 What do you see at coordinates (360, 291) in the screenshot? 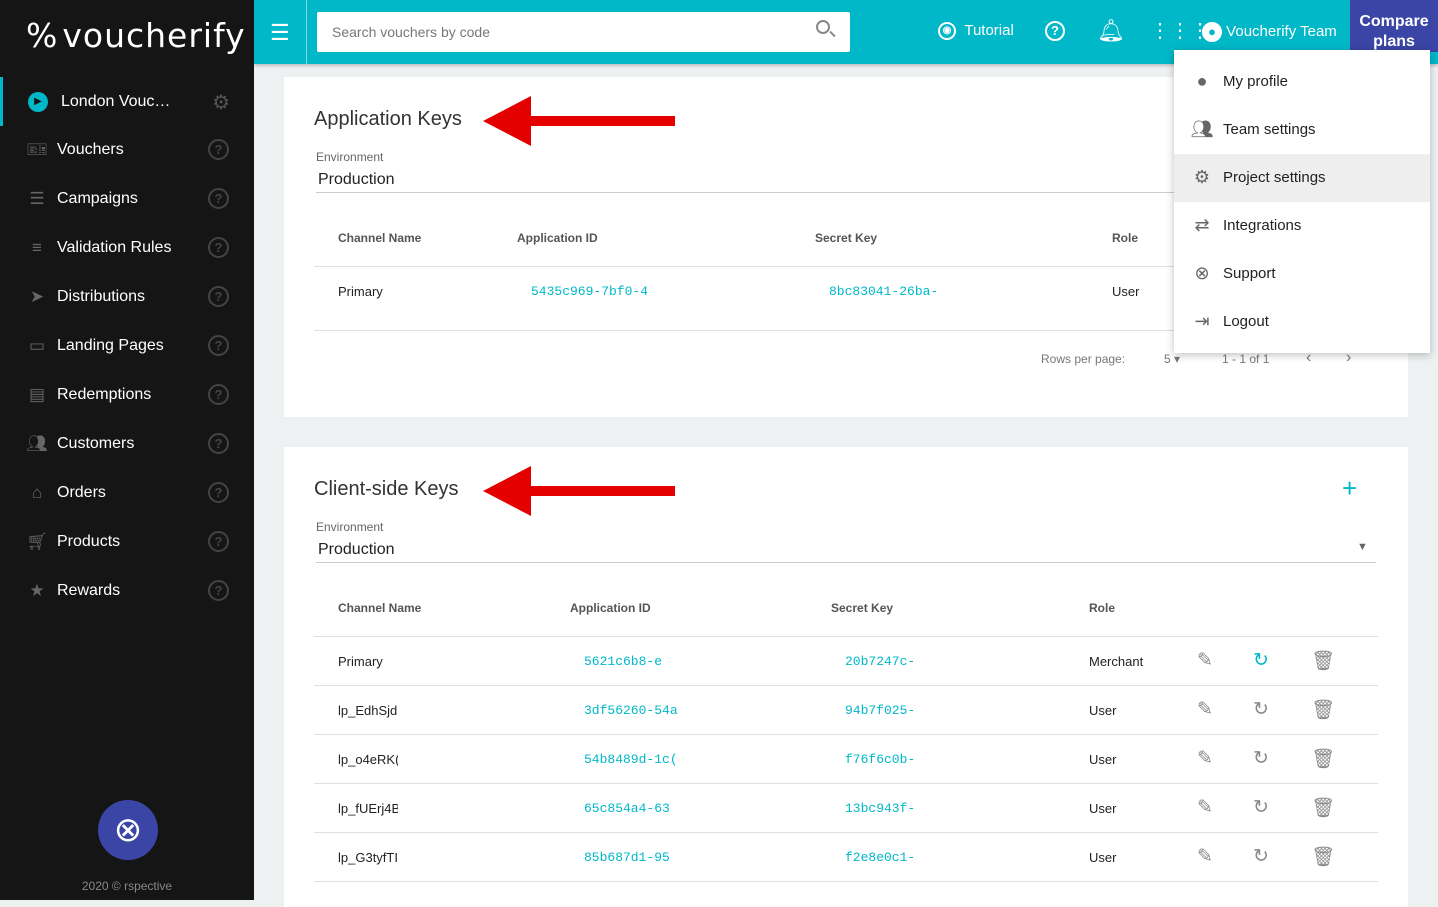
I see `channel-name: Primary` at bounding box center [360, 291].